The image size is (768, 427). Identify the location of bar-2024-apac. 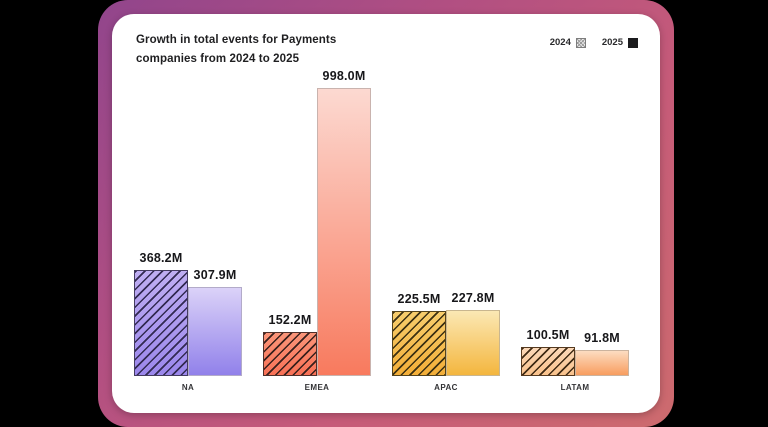
(419, 343).